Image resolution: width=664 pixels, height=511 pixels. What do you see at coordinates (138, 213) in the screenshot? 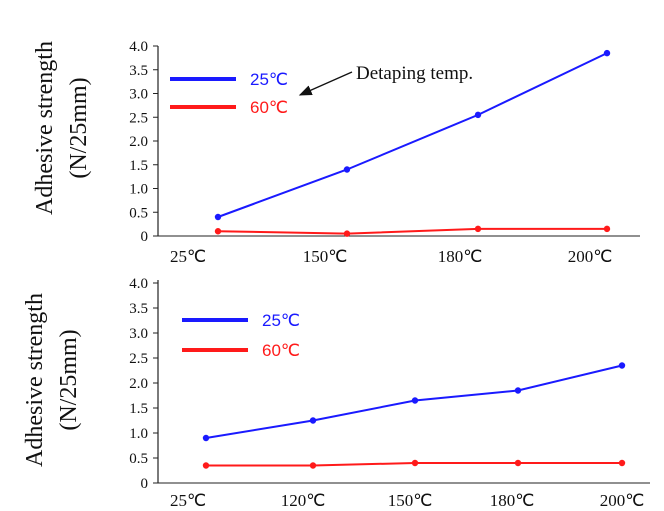
I see `chart-1-ytick-label: 0.5` at bounding box center [138, 213].